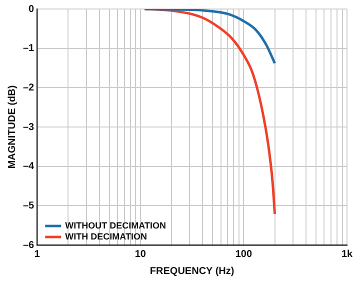 The image size is (361, 281). Describe the element at coordinates (115, 225) in the screenshot. I see `legend-label: WITHOUT DECIMATION` at that location.